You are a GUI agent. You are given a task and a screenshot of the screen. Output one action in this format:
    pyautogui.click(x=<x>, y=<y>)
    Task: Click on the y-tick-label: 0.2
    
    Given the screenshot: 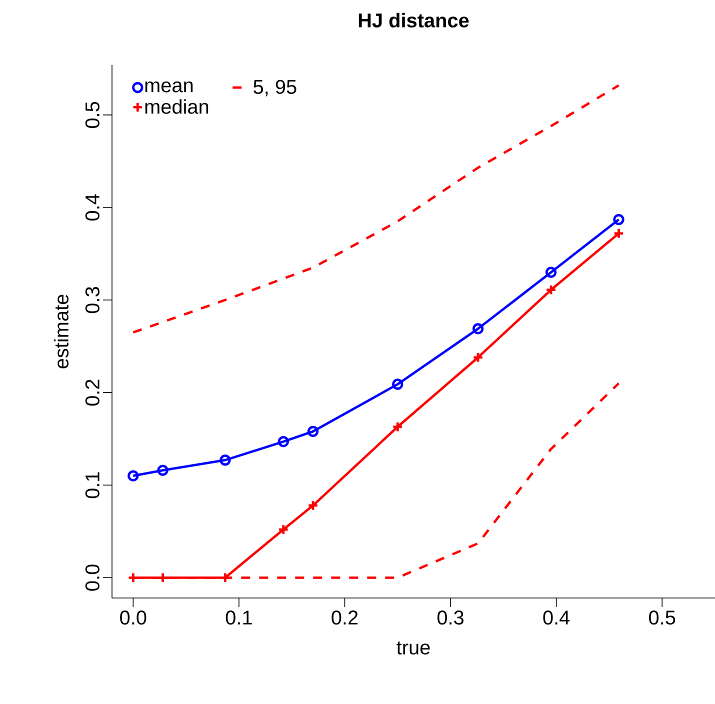 What is the action you would take?
    pyautogui.click(x=92, y=393)
    